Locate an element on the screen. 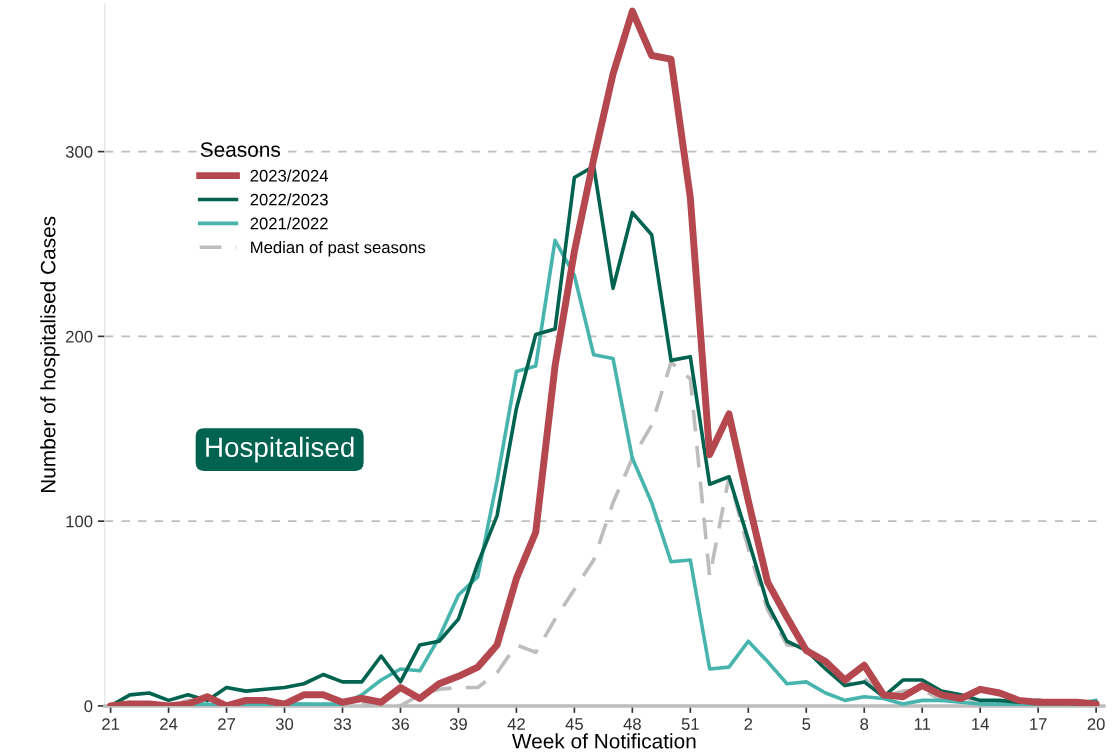 This screenshot has width=1115, height=755. y-tick-label: 300 is located at coordinates (79, 152).